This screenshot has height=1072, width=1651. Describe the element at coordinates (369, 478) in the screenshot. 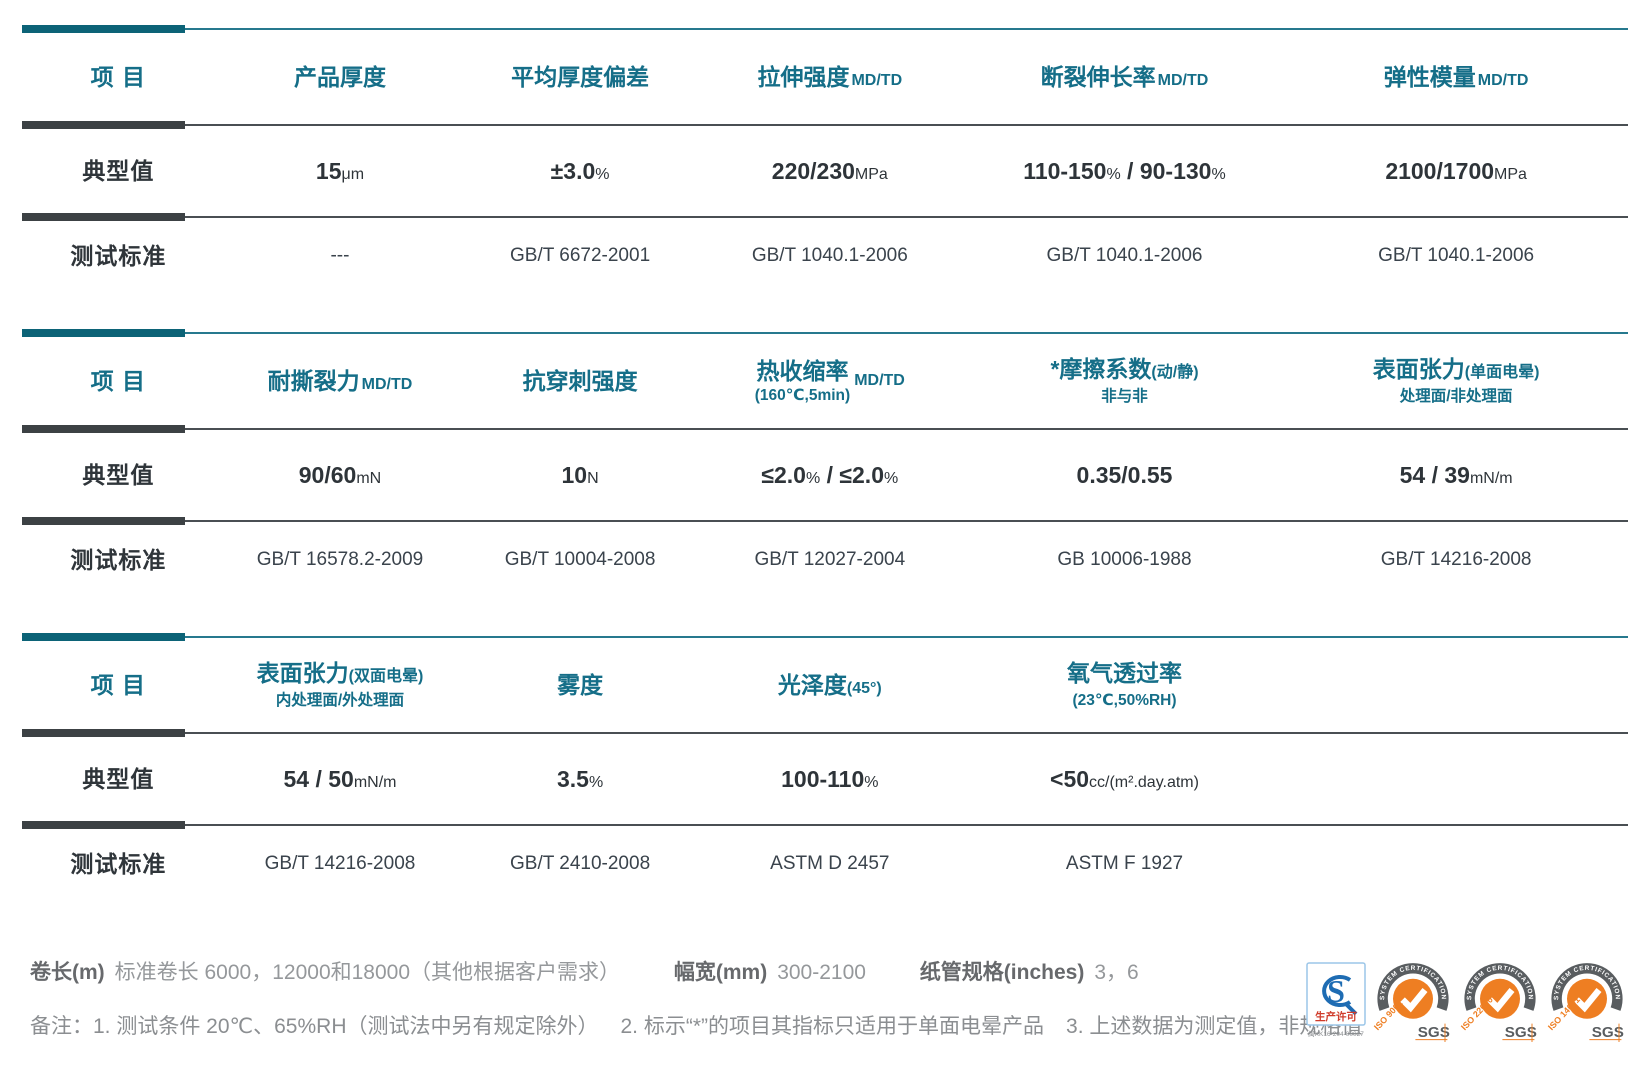

I see `value-unit: mN` at that location.